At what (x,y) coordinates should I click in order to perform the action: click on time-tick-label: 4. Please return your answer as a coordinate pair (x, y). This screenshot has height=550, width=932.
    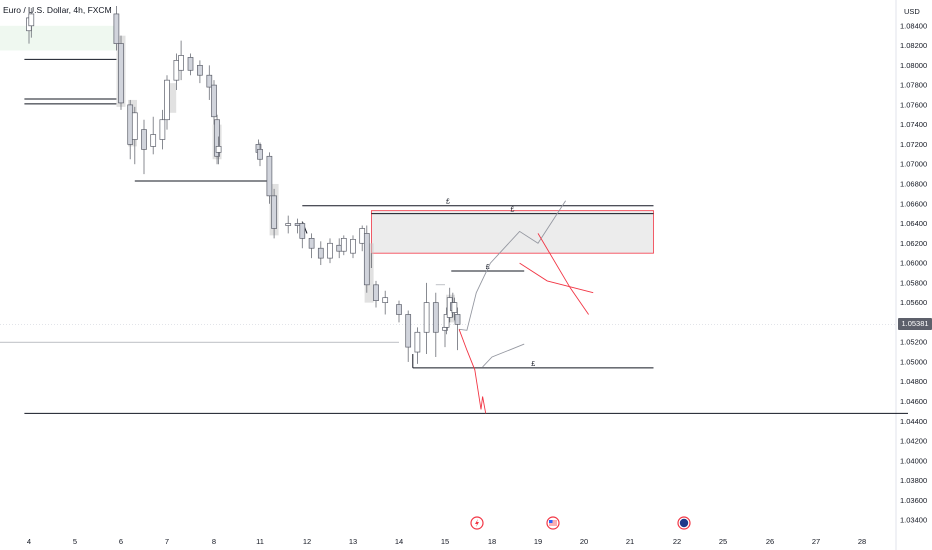
    Looking at the image, I should click on (29, 541).